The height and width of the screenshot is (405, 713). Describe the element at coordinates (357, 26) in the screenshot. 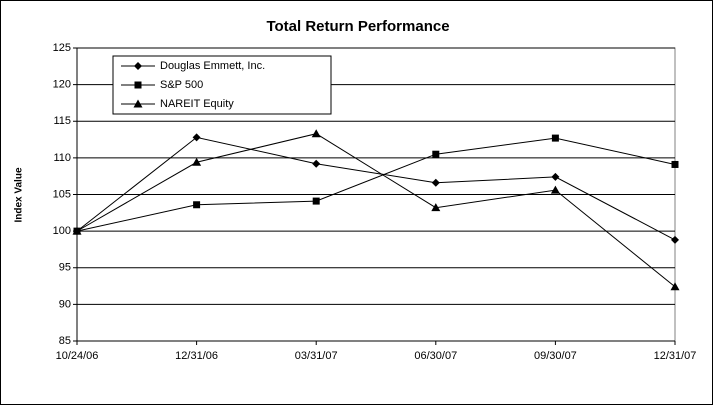

I see `chart-title: Total Return Performance` at that location.